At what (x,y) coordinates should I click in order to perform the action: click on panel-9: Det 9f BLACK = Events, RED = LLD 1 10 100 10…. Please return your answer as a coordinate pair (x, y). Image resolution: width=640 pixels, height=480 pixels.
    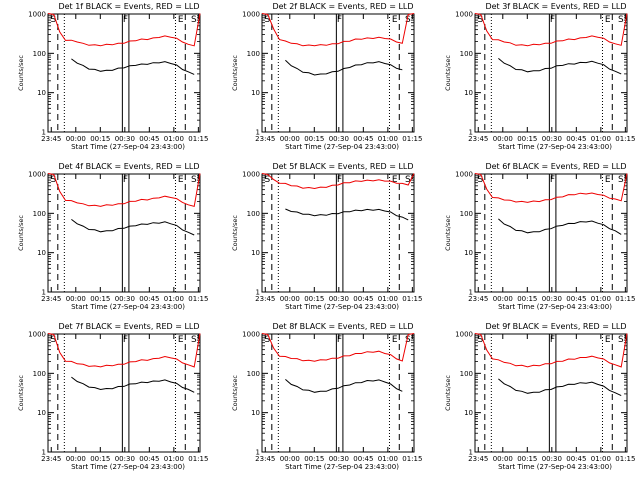
    Looking at the image, I should click on (539, 396).